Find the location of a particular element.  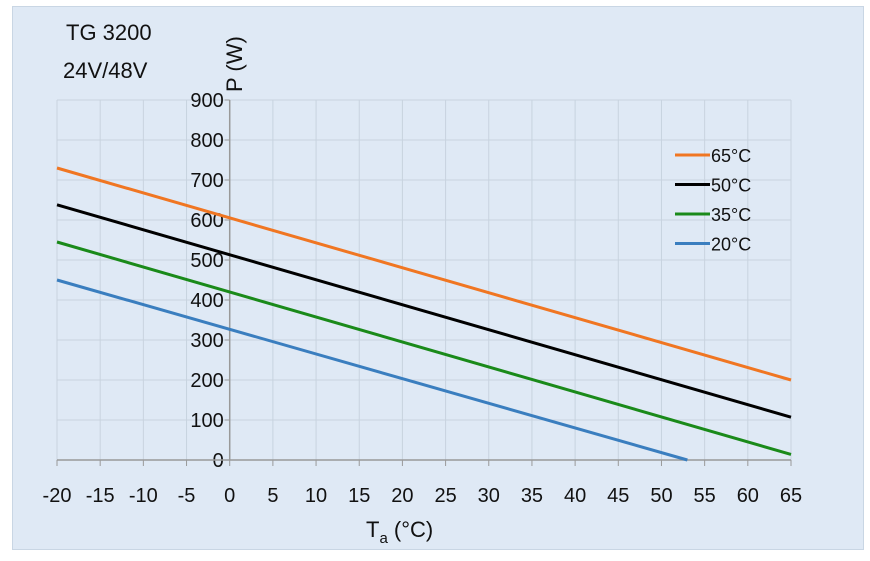

y-tick-label: 200 is located at coordinates (206, 381).